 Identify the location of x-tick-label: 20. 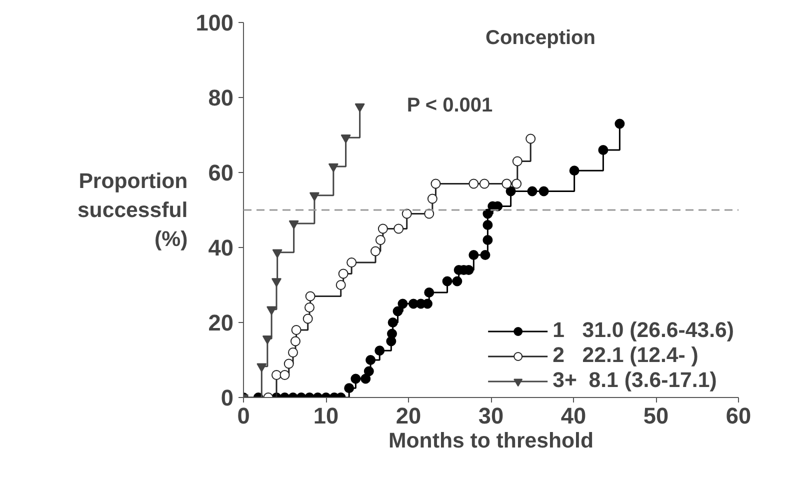
(409, 415).